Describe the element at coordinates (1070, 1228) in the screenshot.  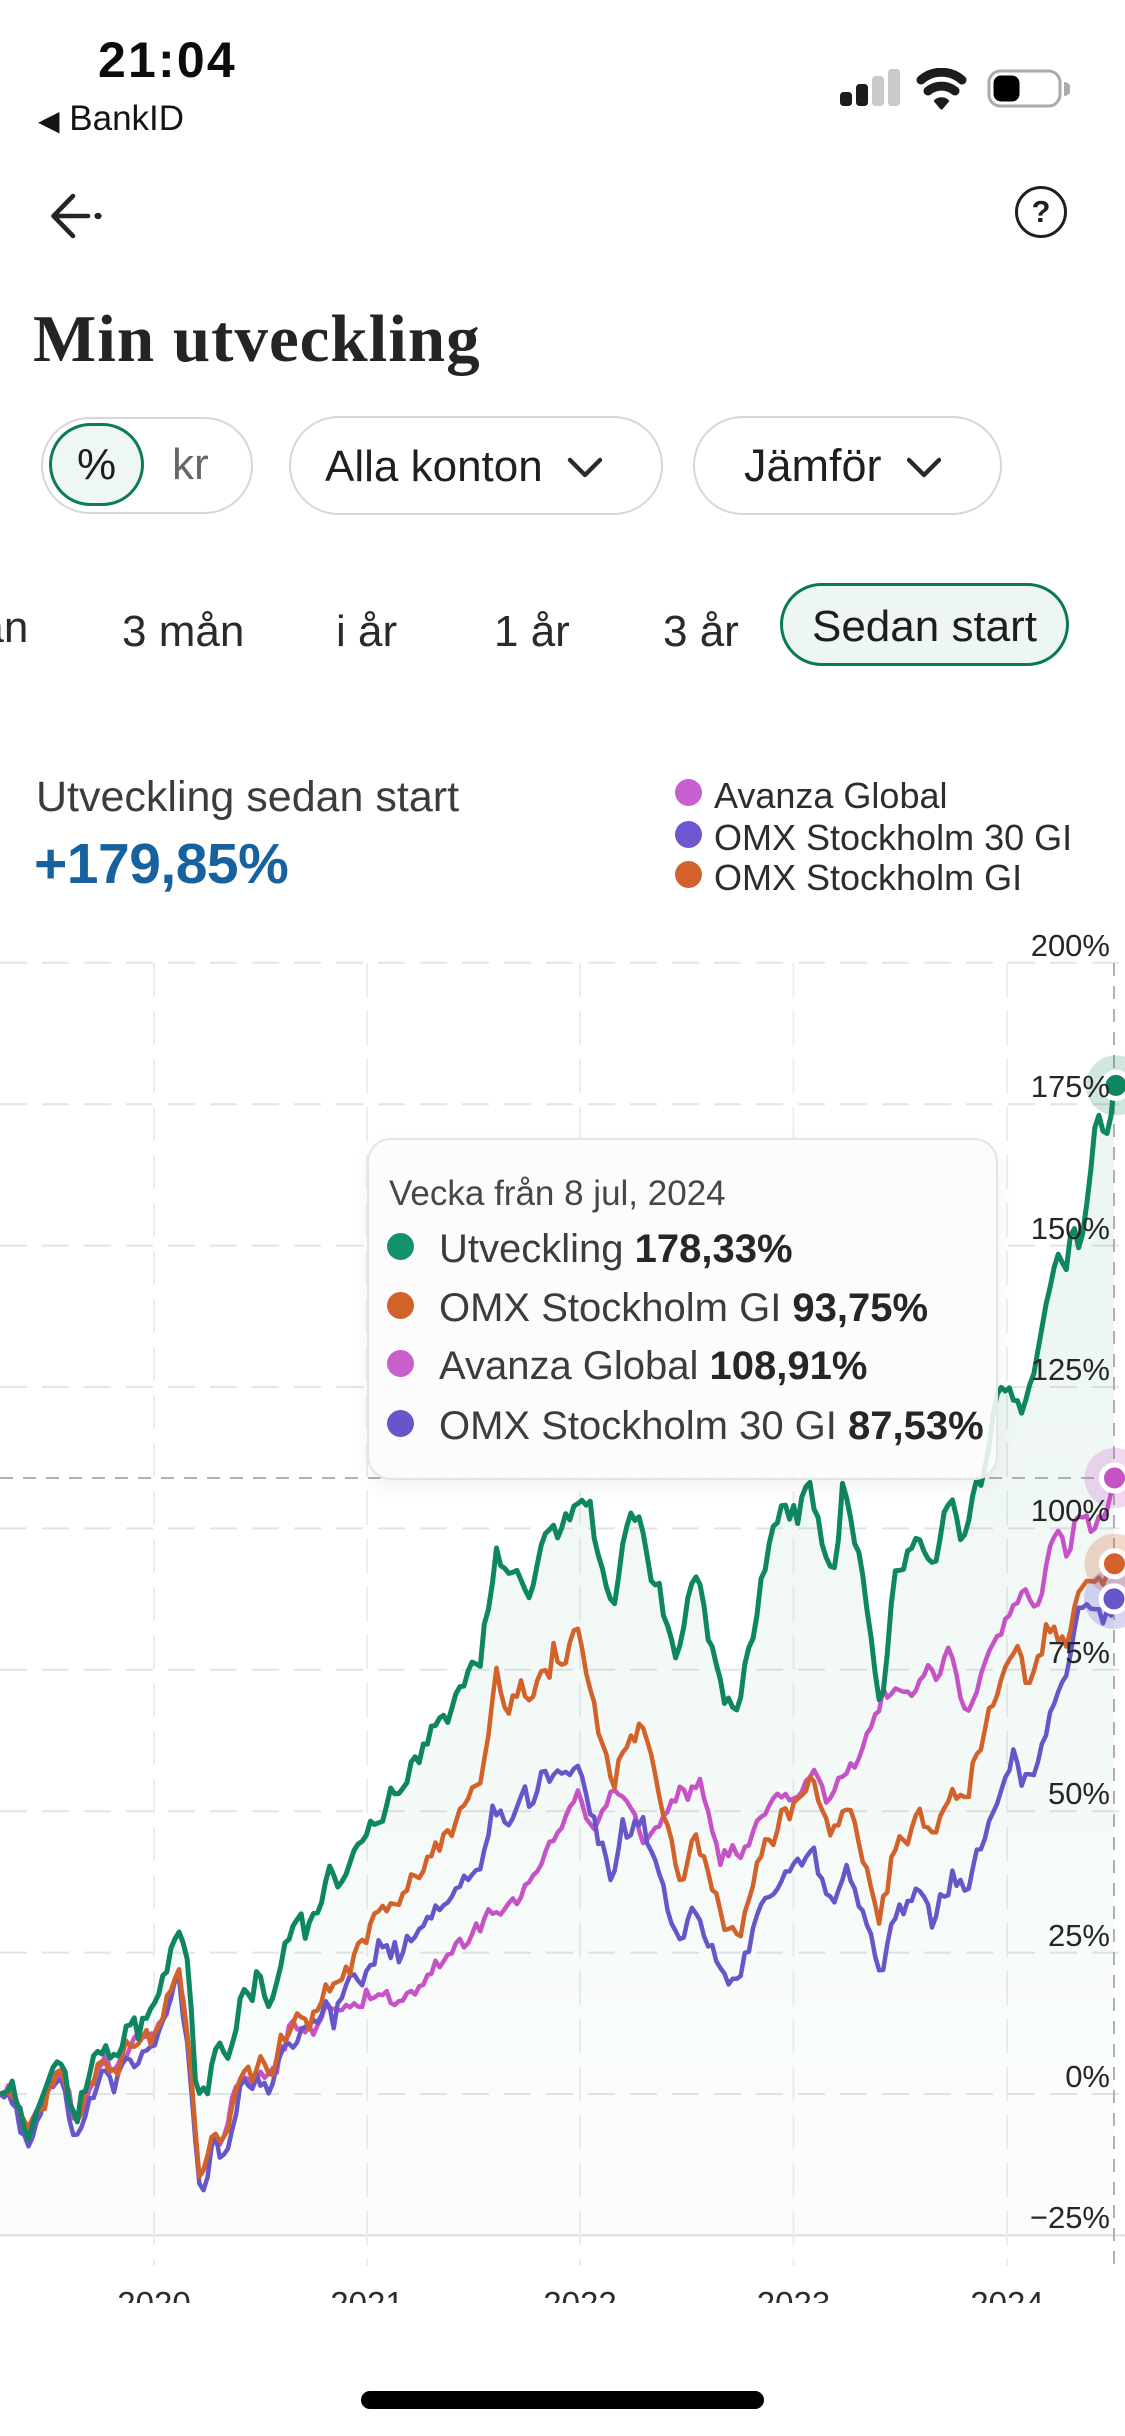
I see `svg-text: 150%` at that location.